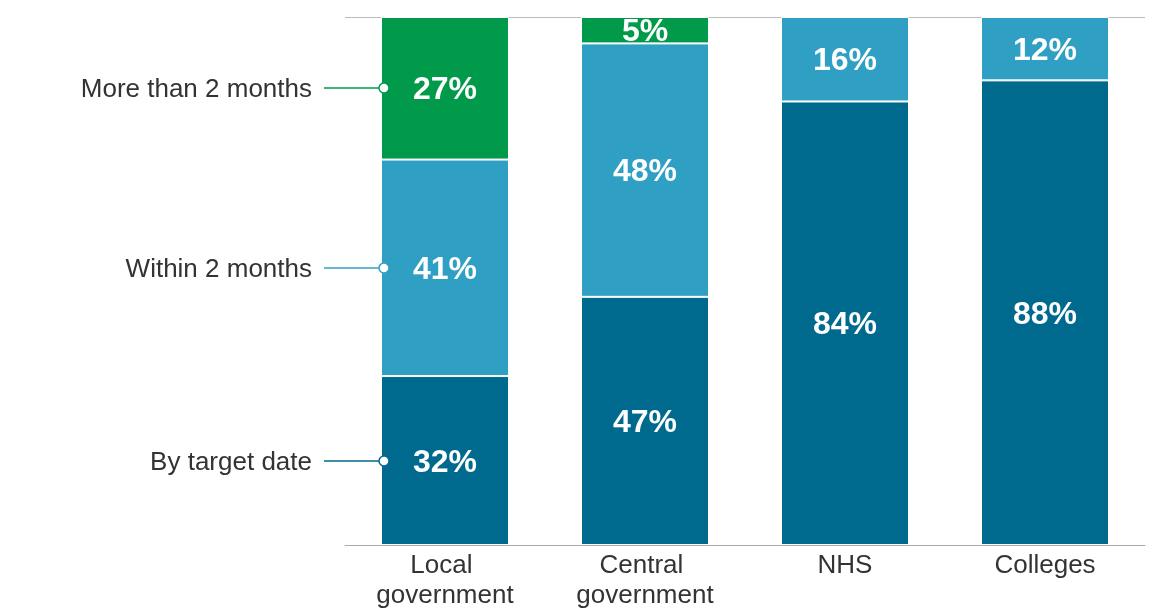  Describe the element at coordinates (645, 30) in the screenshot. I see `data-label: 5%` at that location.